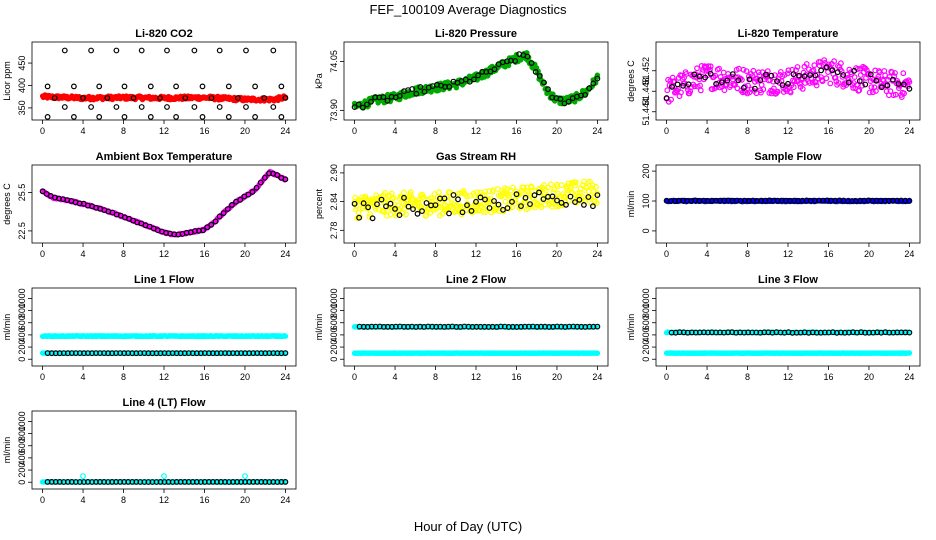 The height and width of the screenshot is (540, 936). I want to click on ambient-ytick-label: 22.5, so click(22, 231).